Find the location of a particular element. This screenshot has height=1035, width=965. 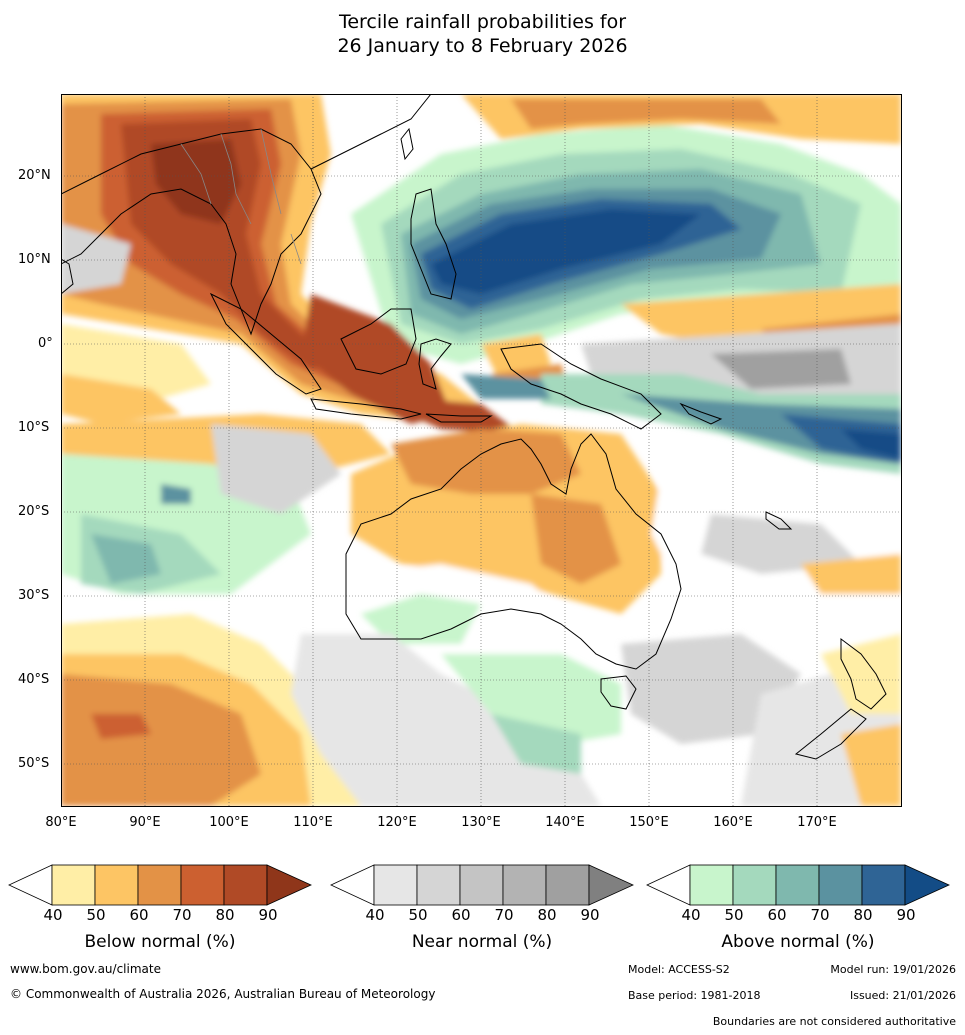

lon-label-100e: 100°E is located at coordinates (229, 822).